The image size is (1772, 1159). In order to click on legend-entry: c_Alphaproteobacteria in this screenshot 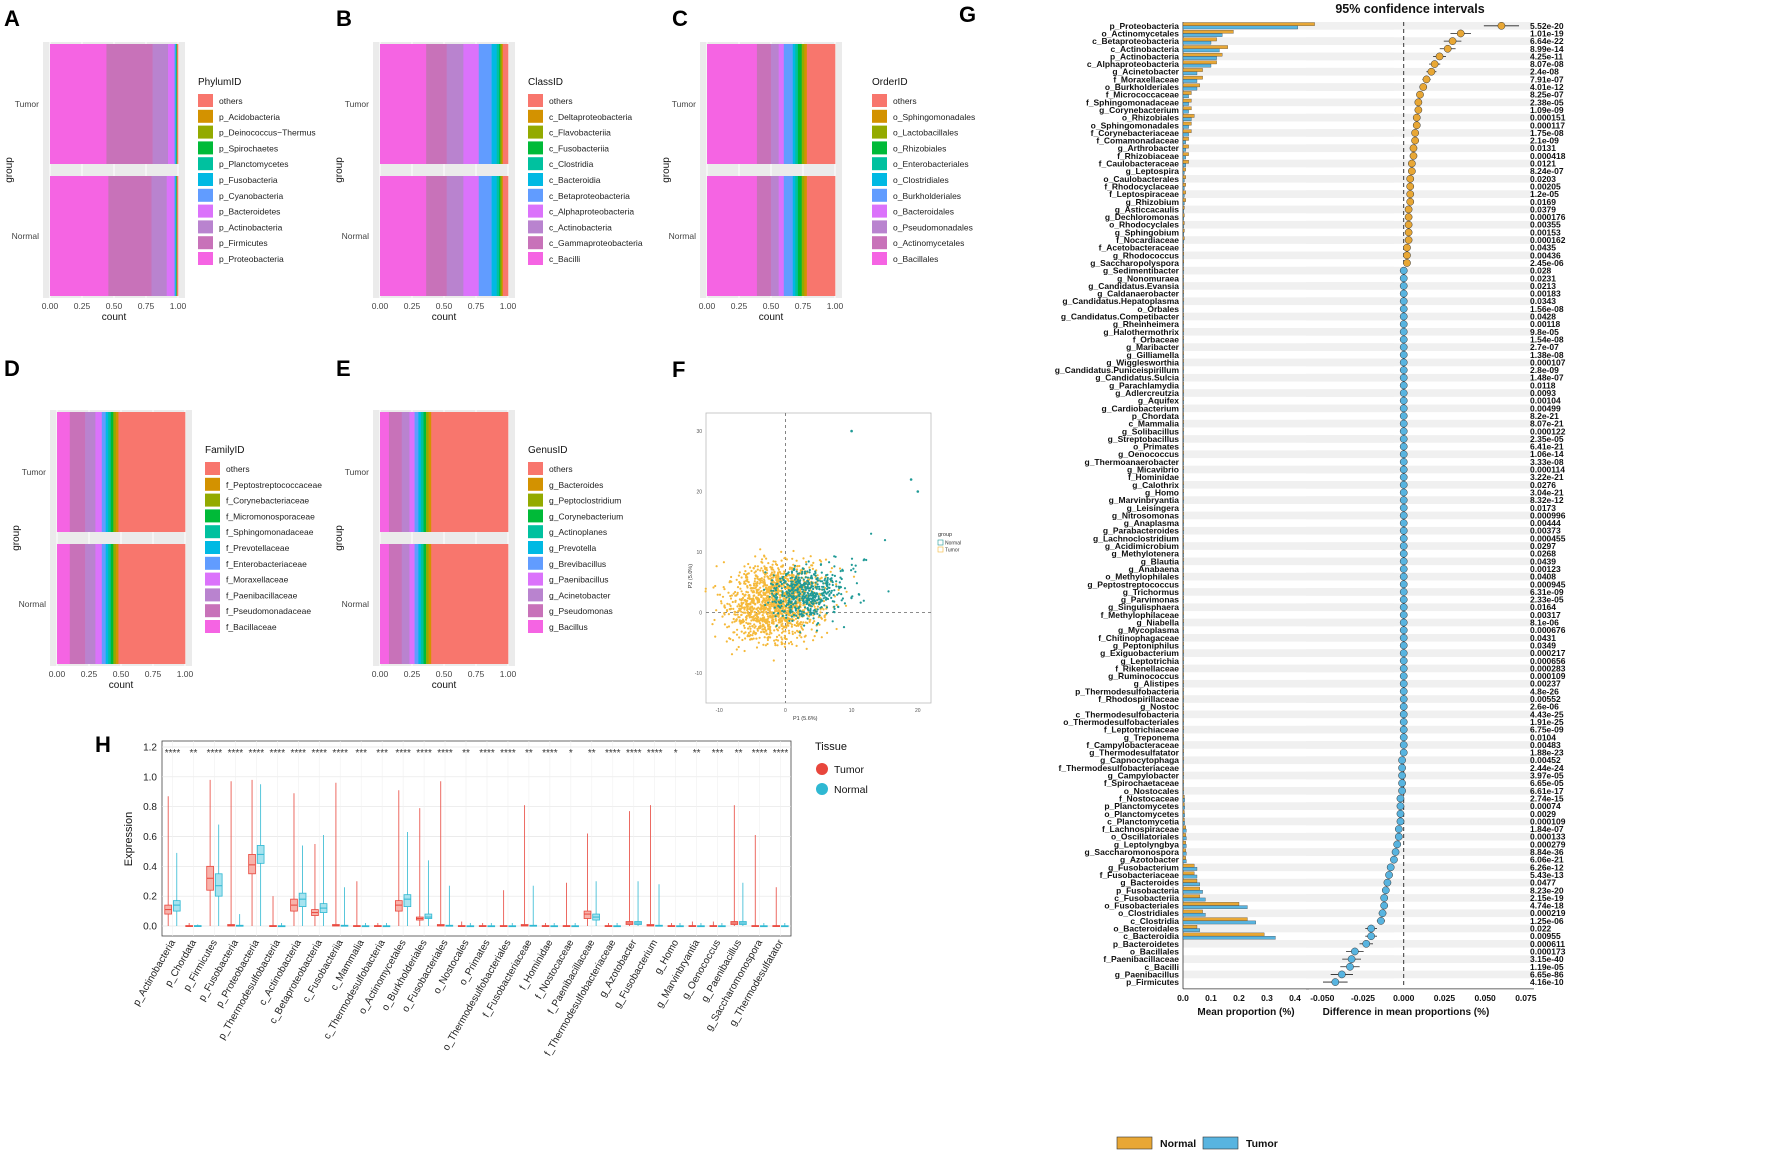, I will do `click(591, 212)`.